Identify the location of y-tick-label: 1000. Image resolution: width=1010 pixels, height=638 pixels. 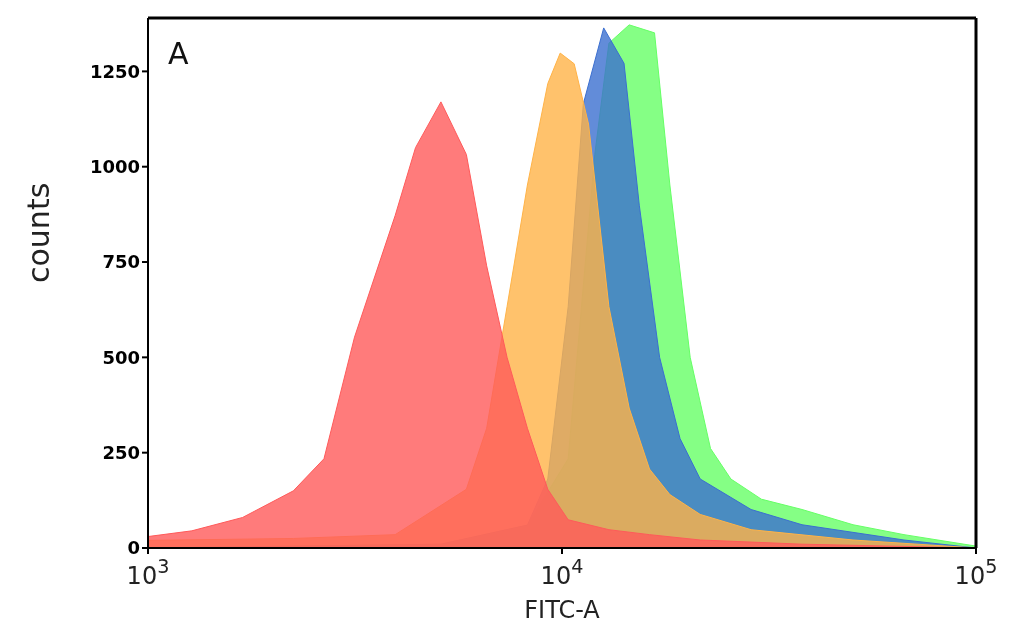
(114, 167).